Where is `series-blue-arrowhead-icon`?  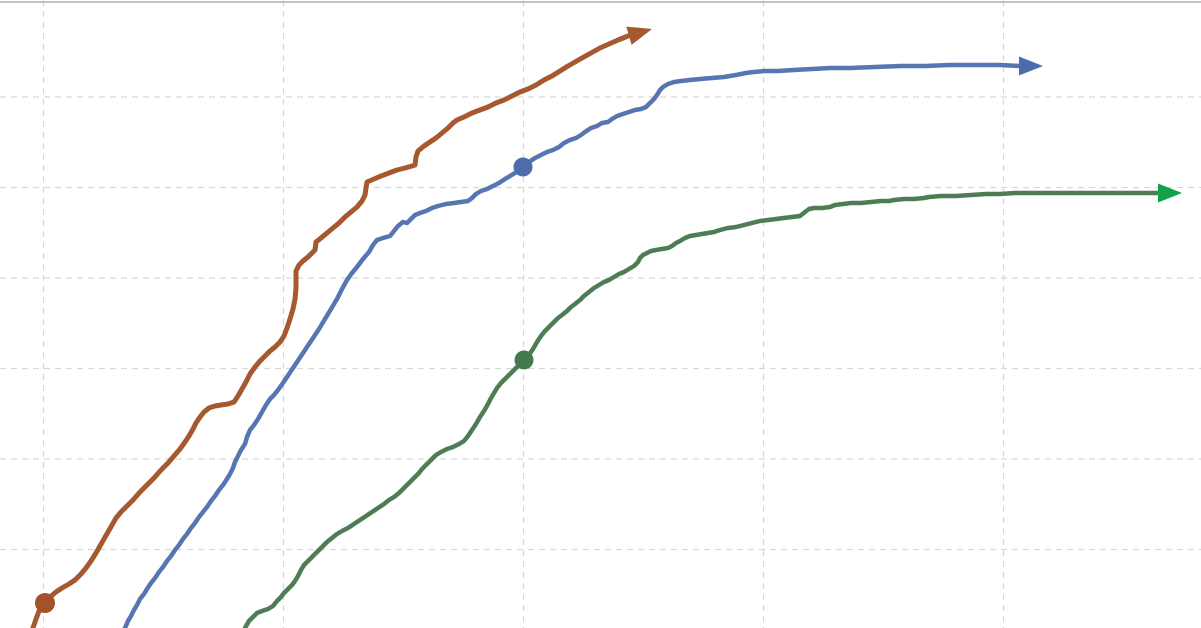 series-blue-arrowhead-icon is located at coordinates (1031, 66).